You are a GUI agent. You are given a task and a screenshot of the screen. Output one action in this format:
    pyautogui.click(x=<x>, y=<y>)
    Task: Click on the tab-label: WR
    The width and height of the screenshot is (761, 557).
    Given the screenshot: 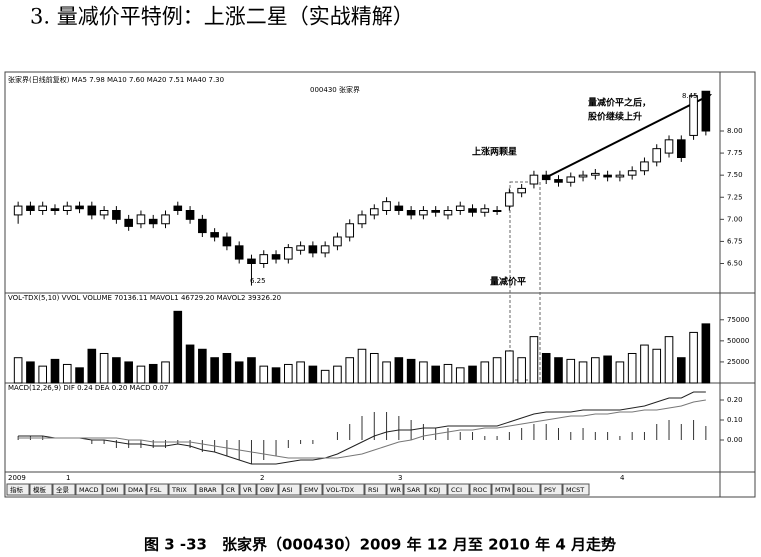 What is the action you would take?
    pyautogui.click(x=395, y=490)
    